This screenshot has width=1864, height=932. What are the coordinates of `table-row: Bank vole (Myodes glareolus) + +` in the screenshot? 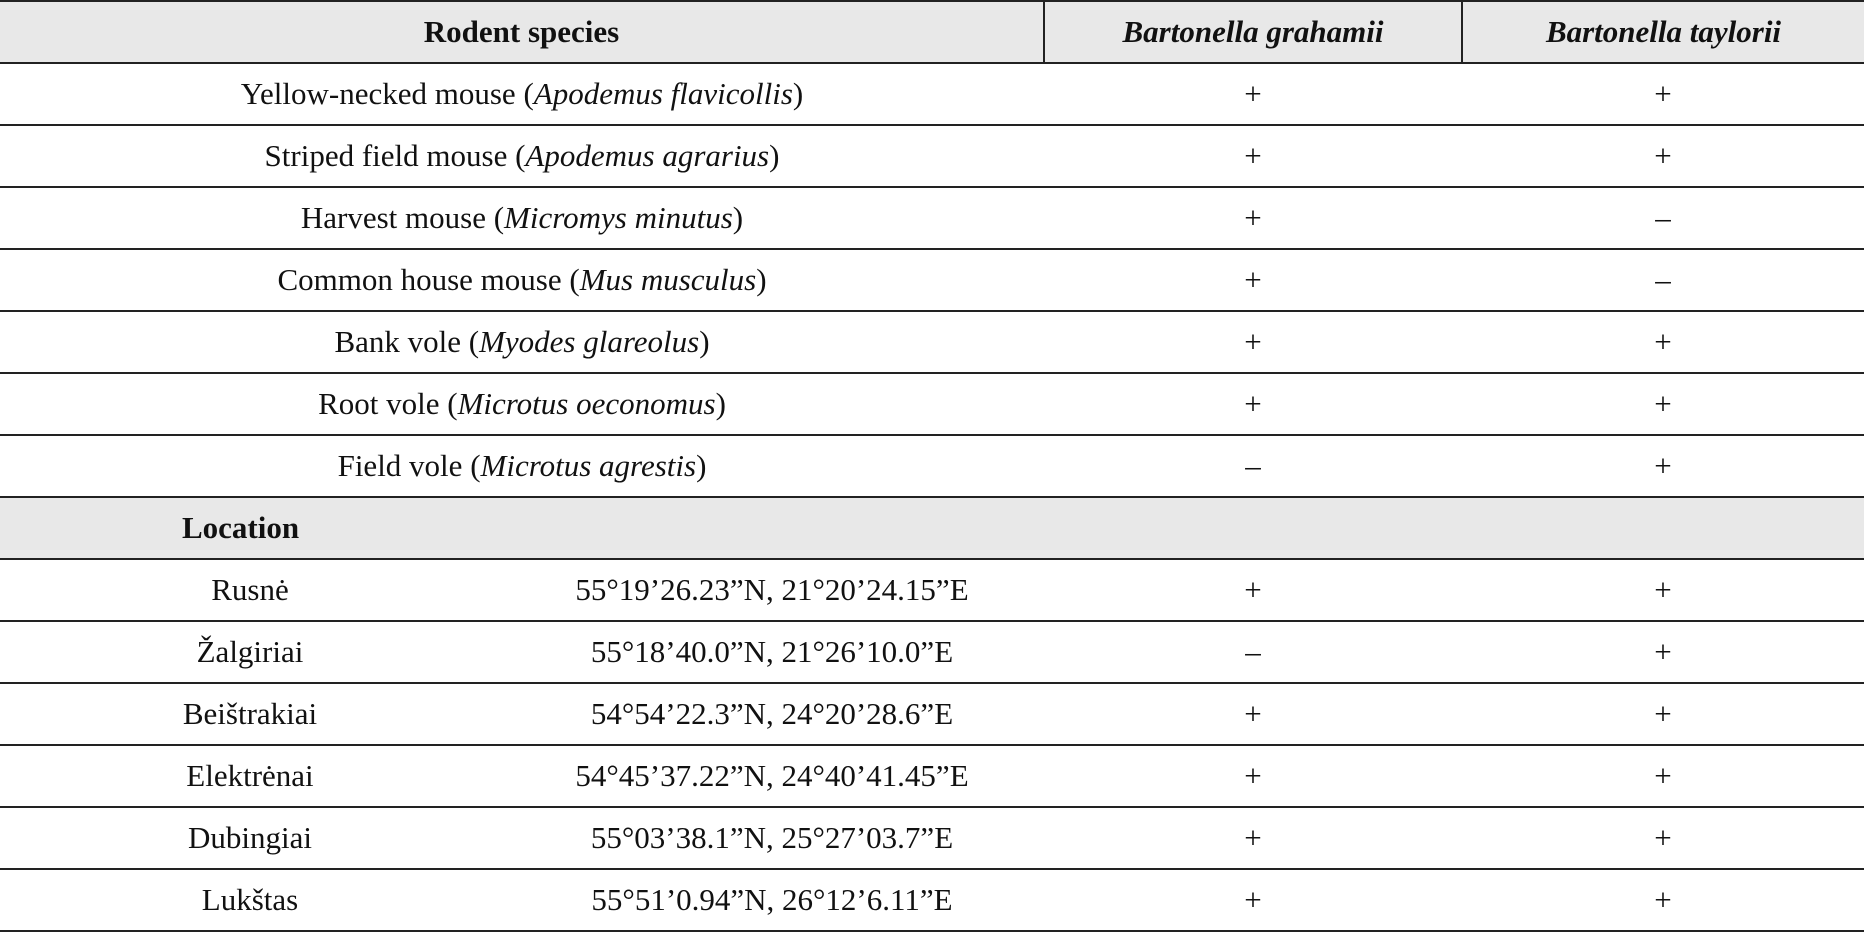 It's located at (932, 342).